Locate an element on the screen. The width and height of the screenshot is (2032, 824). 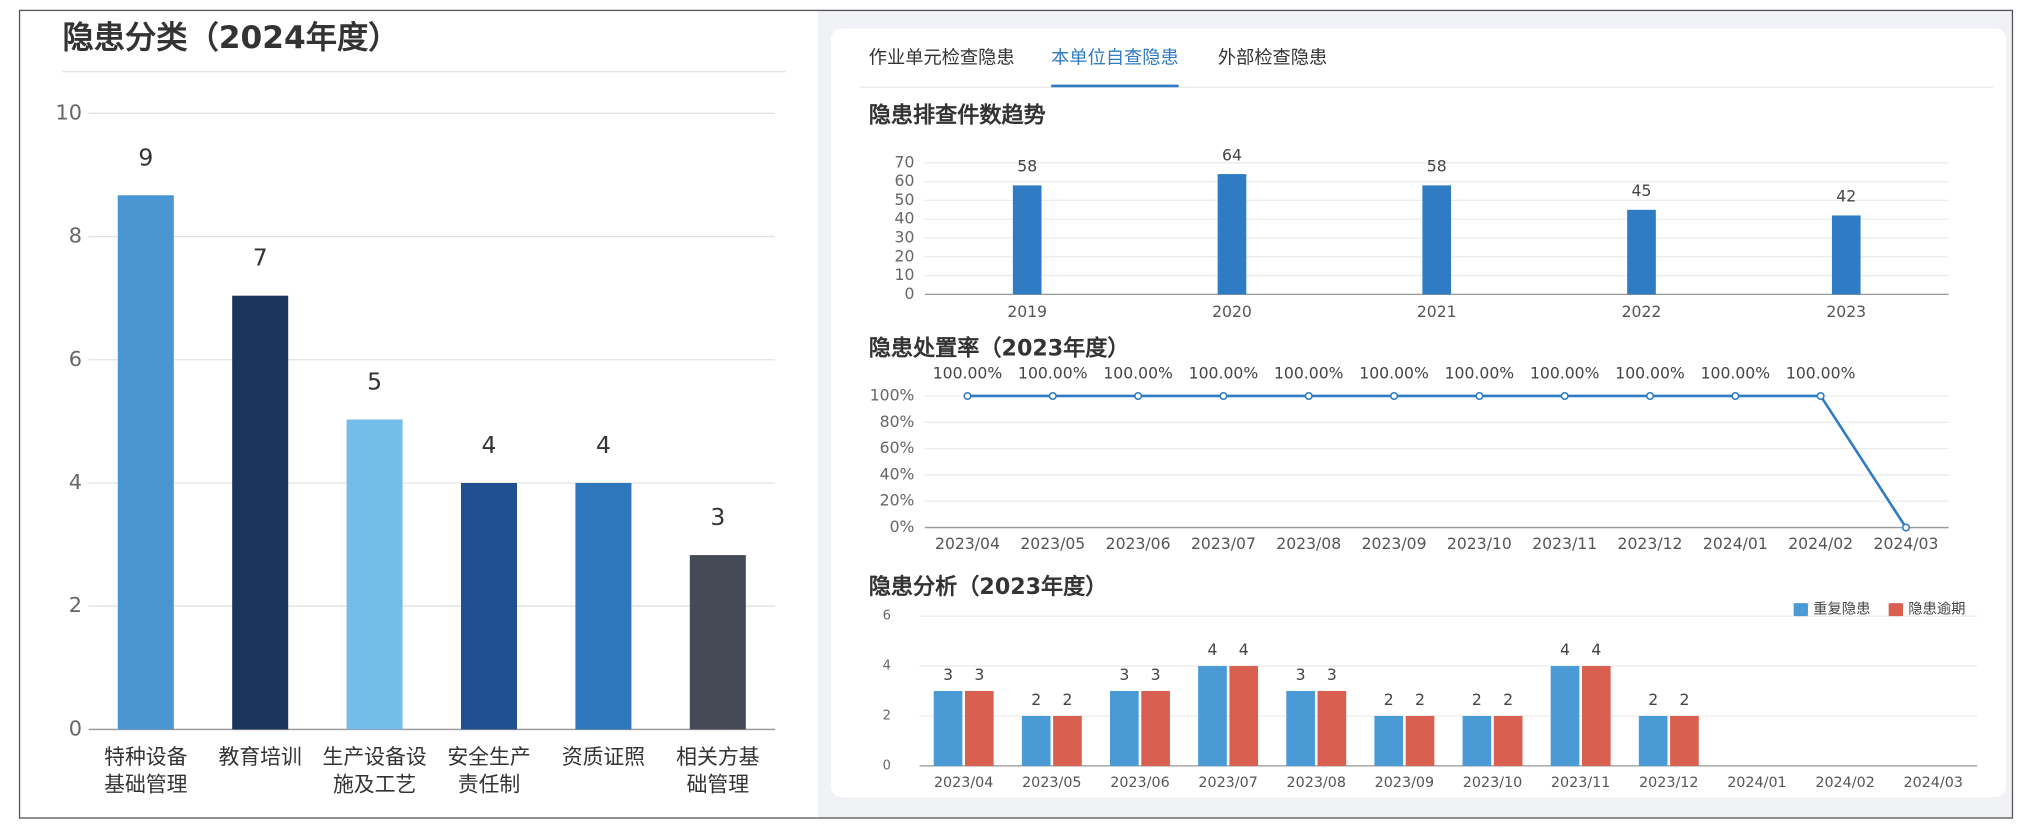
x-tick-label: 2022 is located at coordinates (1642, 311).